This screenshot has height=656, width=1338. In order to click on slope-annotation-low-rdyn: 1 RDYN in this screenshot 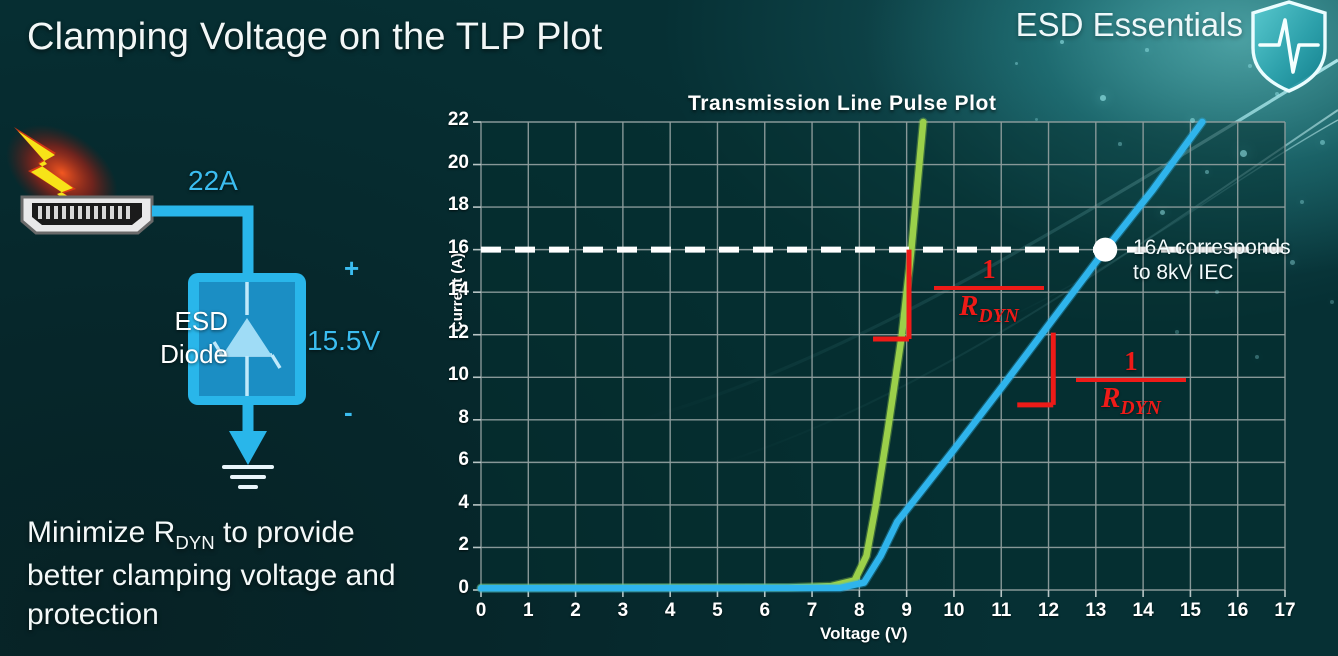, I will do `click(989, 291)`.